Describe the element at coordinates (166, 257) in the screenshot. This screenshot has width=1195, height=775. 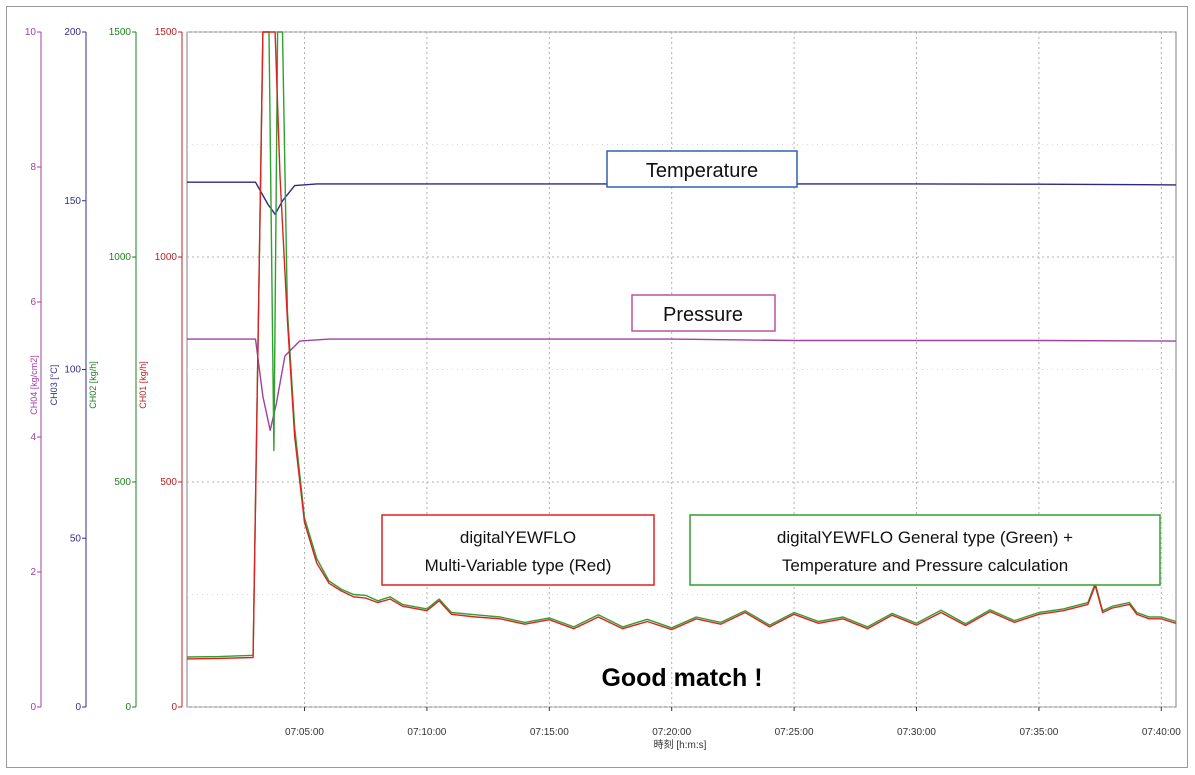
I see `y-tick-label-ch1: 1000` at that location.